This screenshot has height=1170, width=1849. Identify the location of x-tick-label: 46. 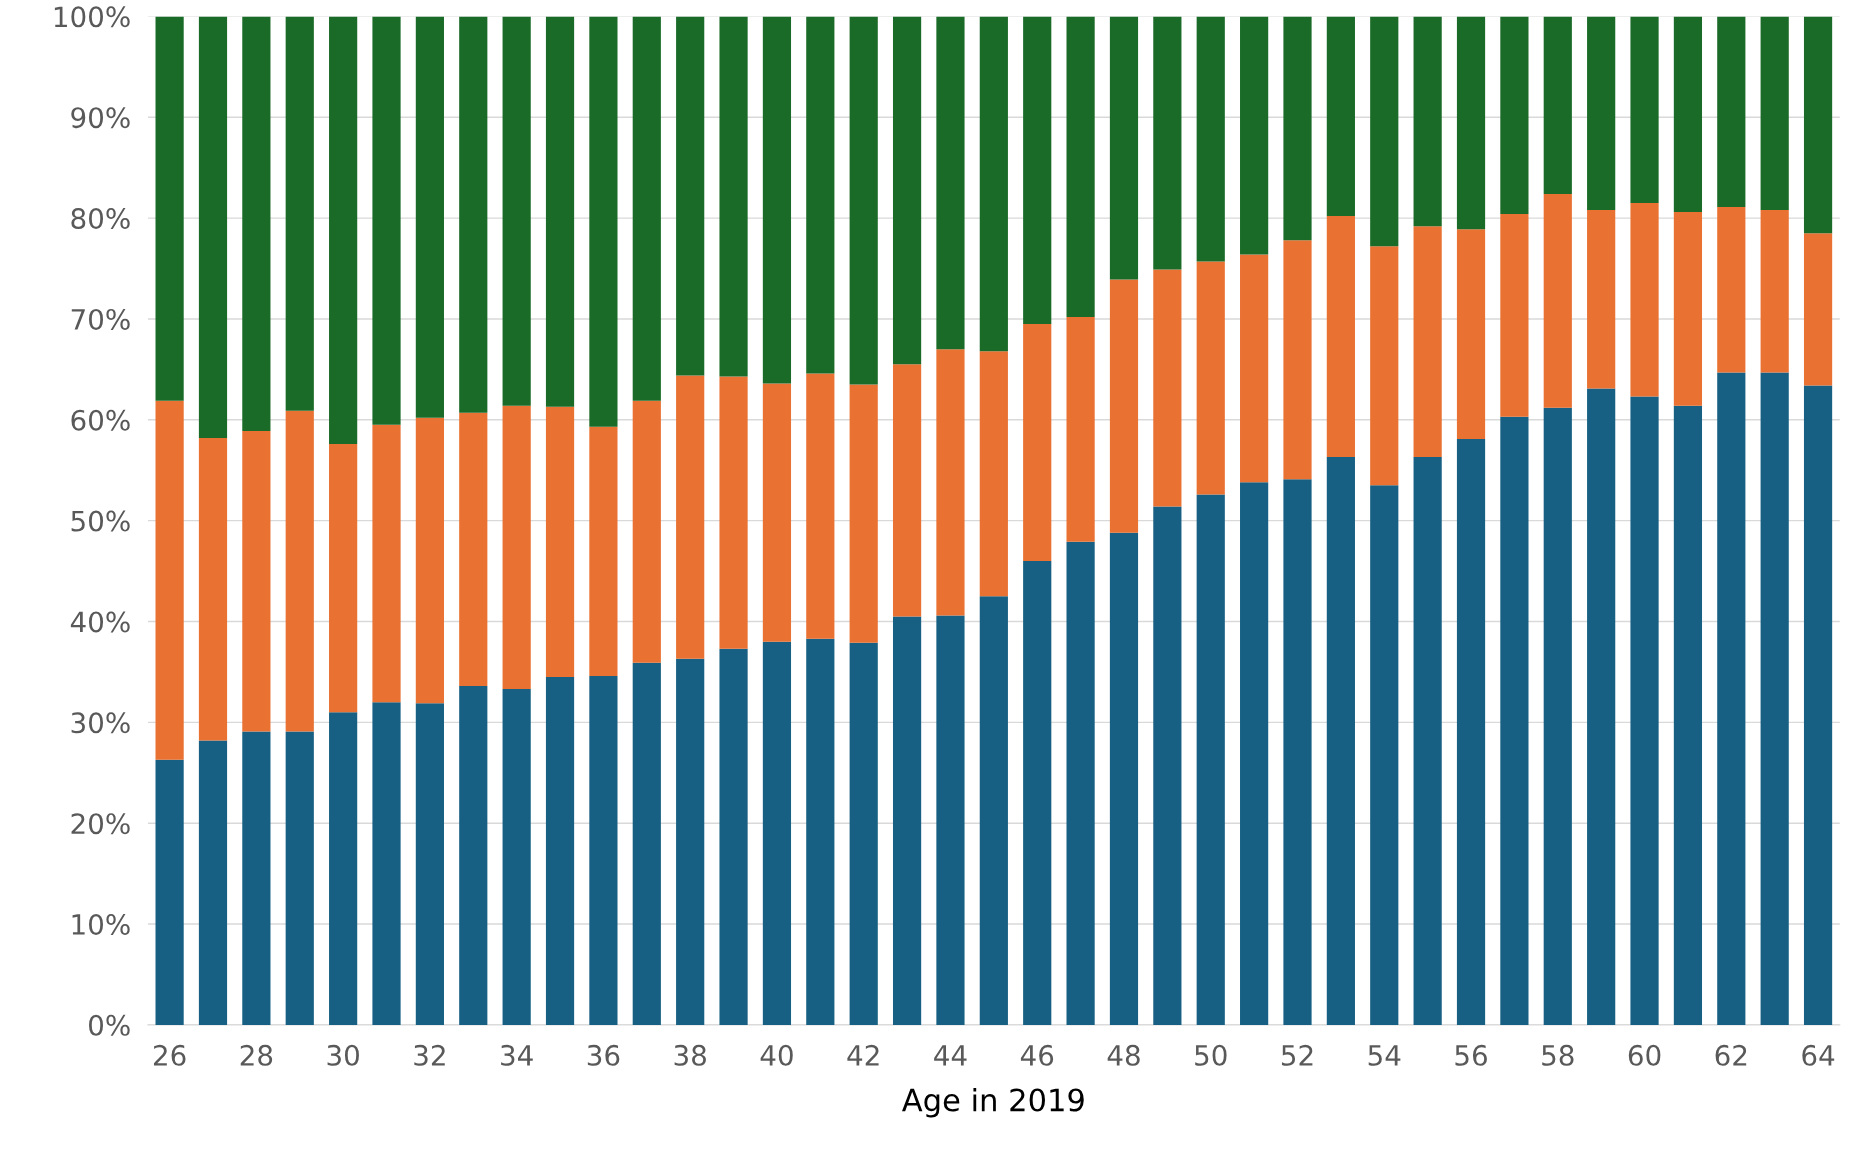
(1037, 1055).